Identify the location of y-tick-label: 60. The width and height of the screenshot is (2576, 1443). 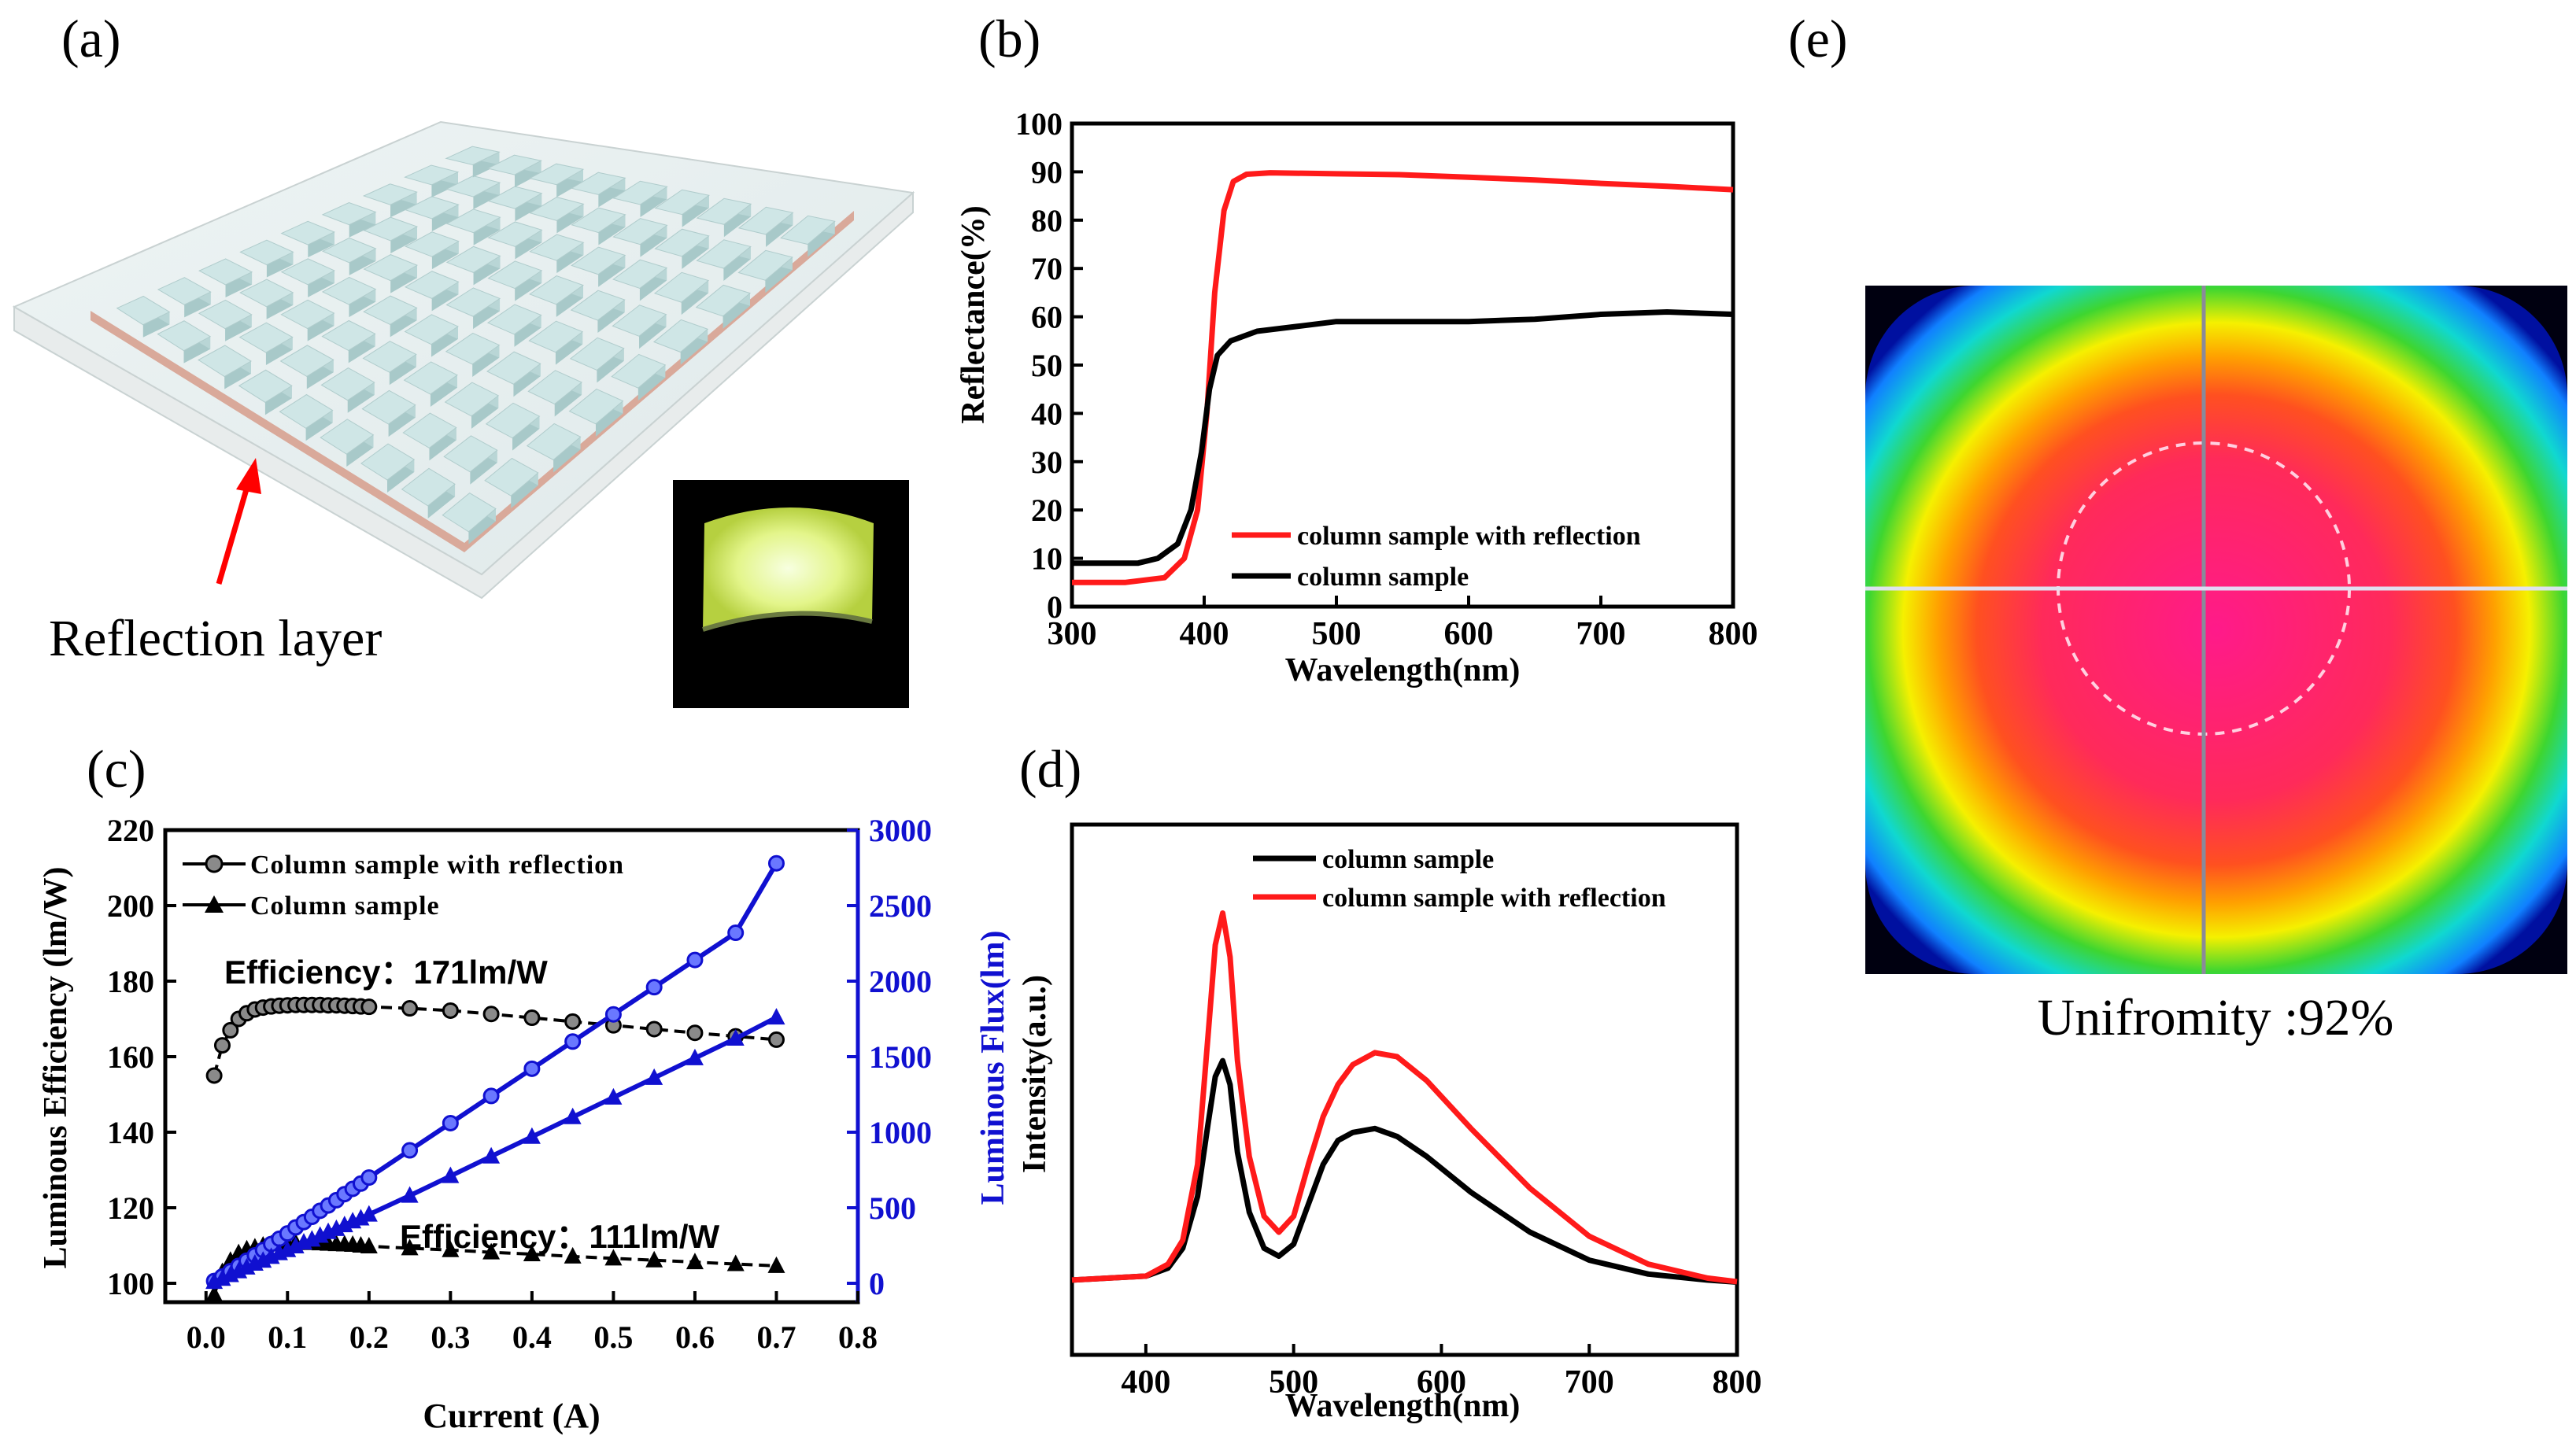
(1047, 317).